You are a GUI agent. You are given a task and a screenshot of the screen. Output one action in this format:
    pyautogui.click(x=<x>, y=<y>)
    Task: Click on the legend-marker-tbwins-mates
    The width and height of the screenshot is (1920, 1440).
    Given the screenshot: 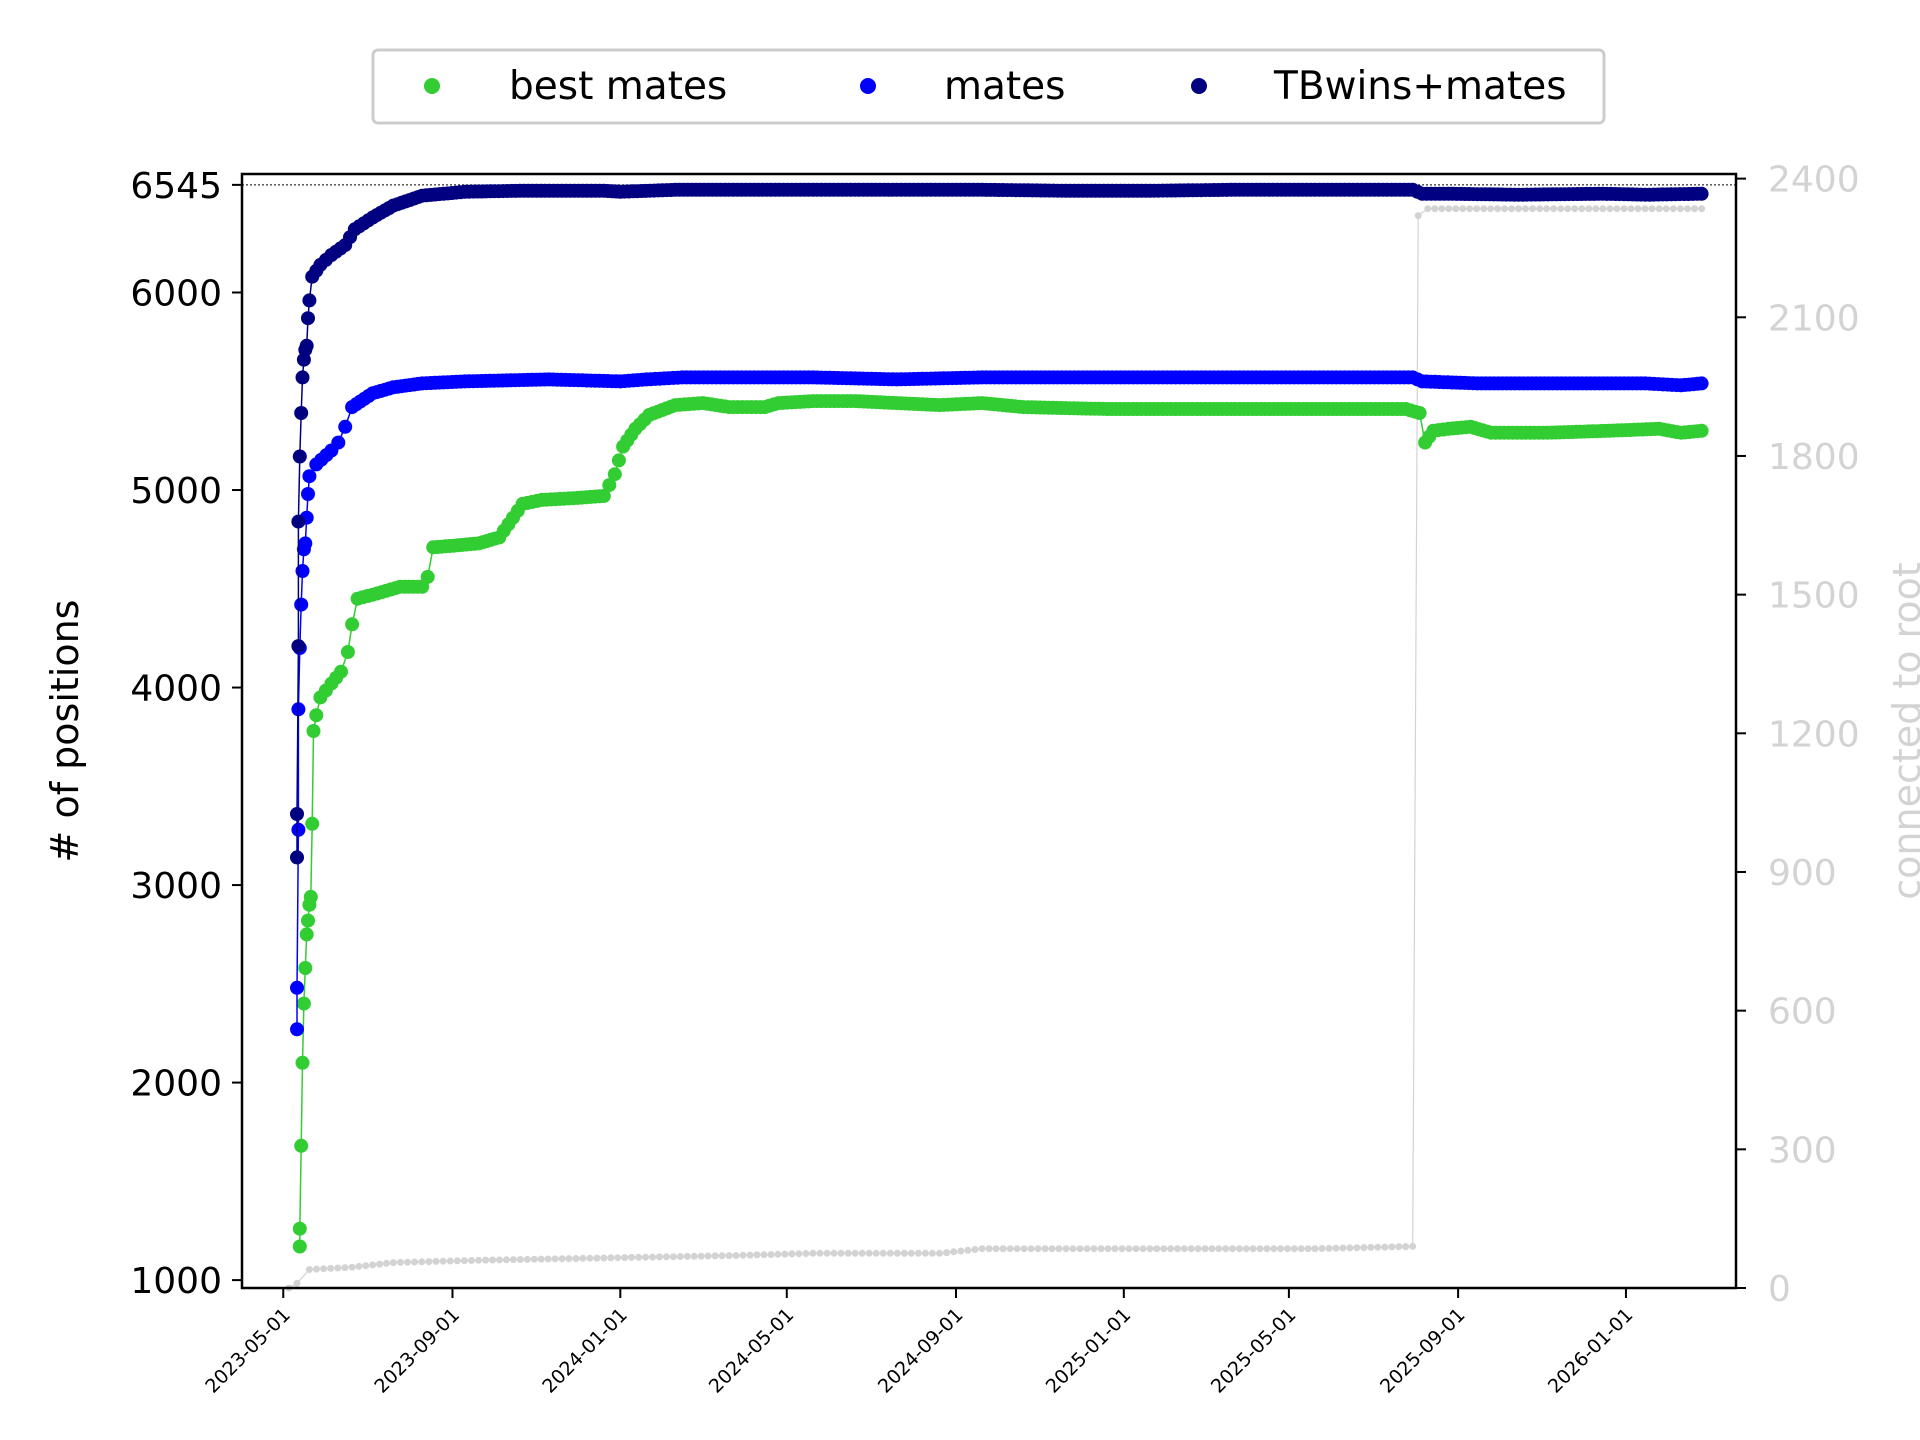 What is the action you would take?
    pyautogui.click(x=1199, y=86)
    